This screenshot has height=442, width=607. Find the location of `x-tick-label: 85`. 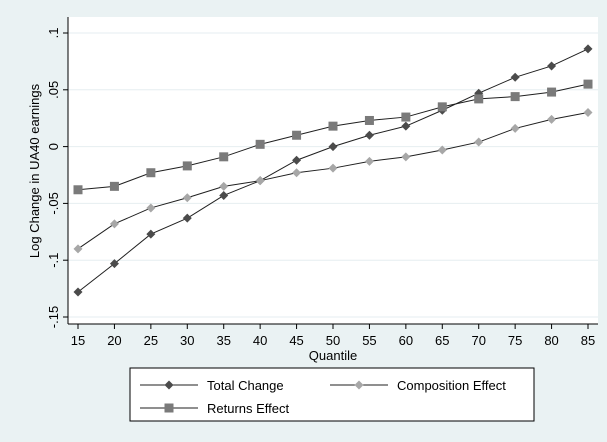

x-tick-label: 85 is located at coordinates (588, 340).